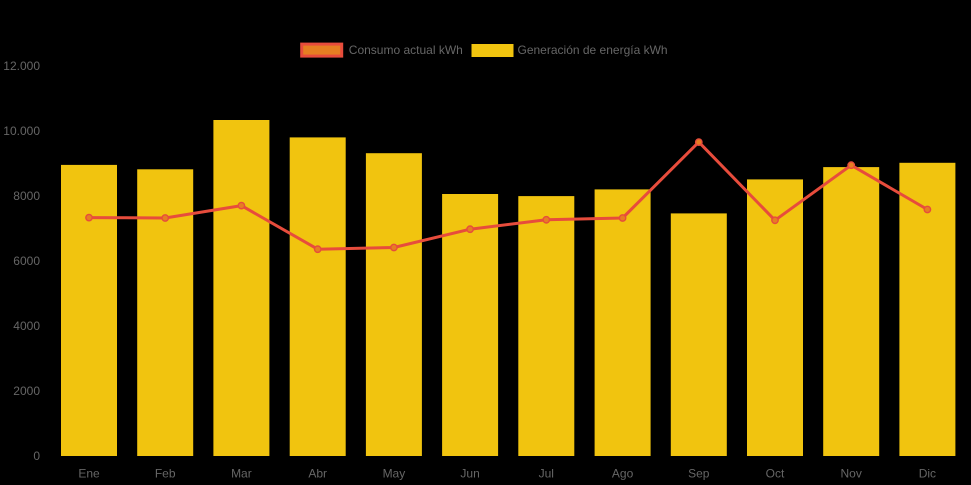 The image size is (971, 485). What do you see at coordinates (26, 391) in the screenshot?
I see `svg-text: 2000` at bounding box center [26, 391].